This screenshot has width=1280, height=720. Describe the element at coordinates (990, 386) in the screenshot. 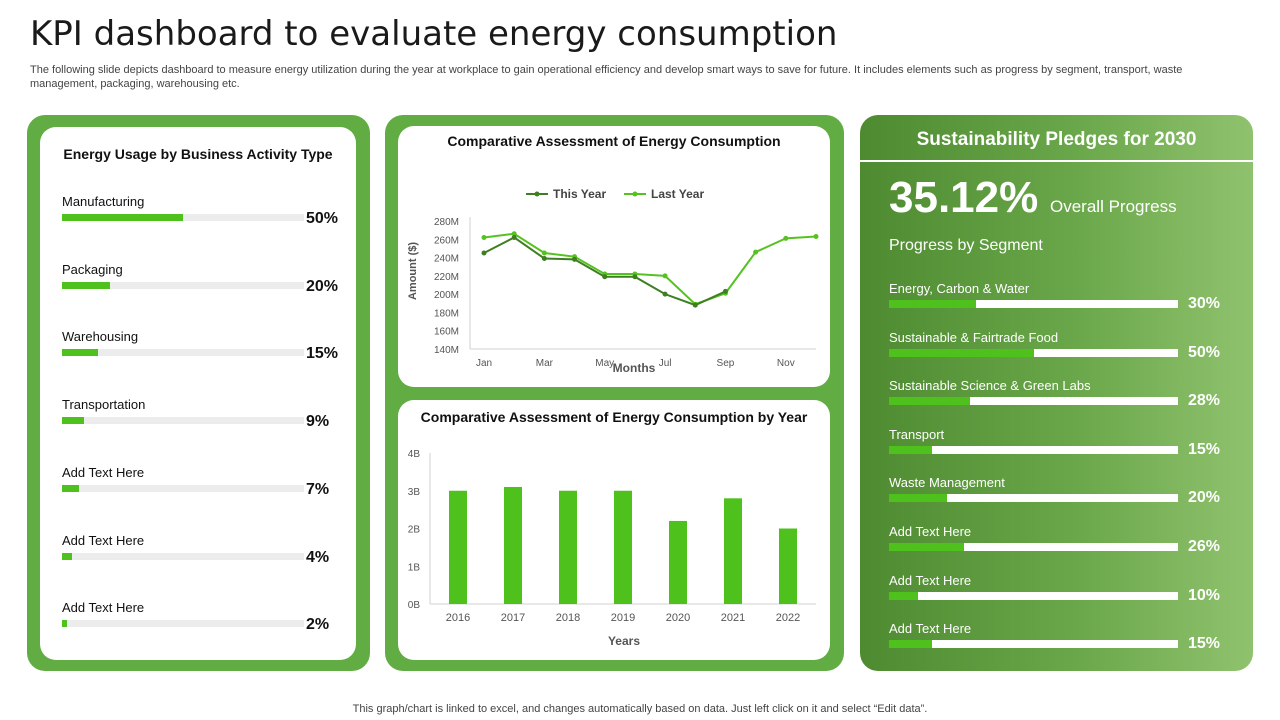

I see `segment-label: Sustainable Science & Green Labs` at that location.